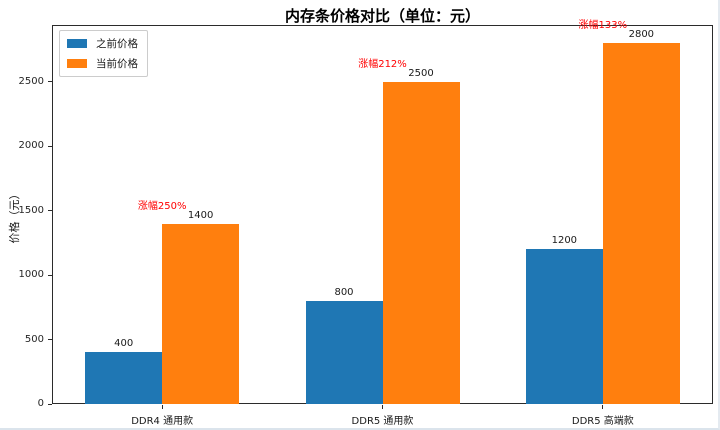 The height and width of the screenshot is (430, 720). What do you see at coordinates (31, 210) in the screenshot?
I see `y-tick-label: 1500` at bounding box center [31, 210].